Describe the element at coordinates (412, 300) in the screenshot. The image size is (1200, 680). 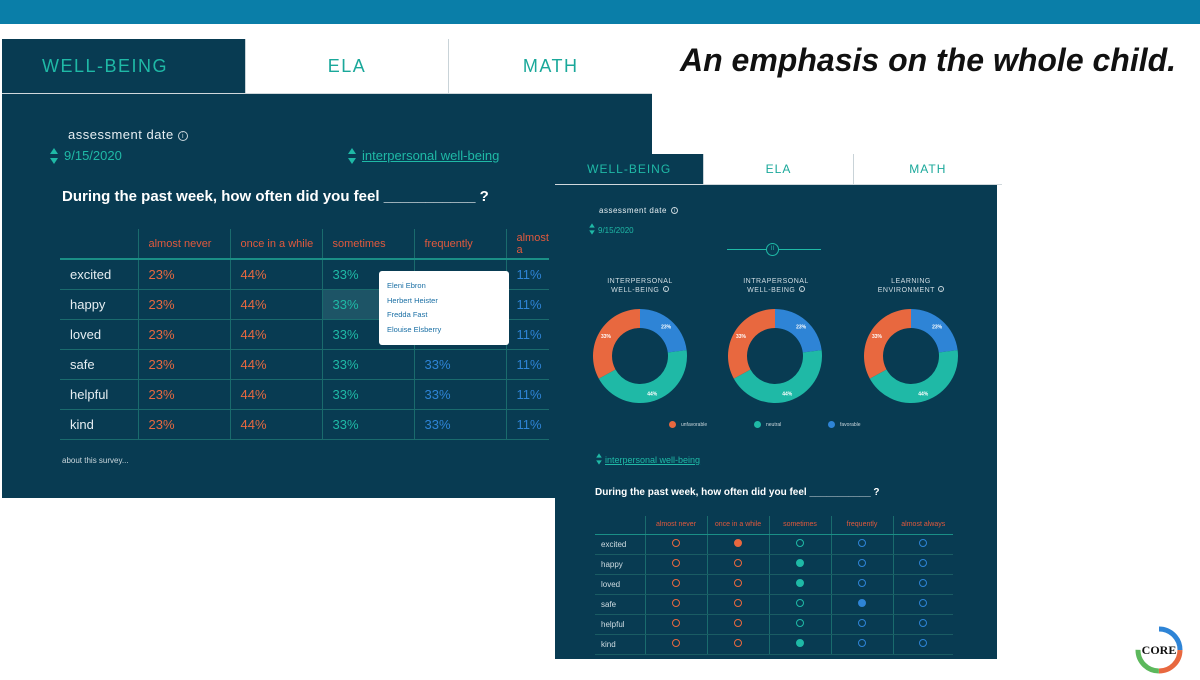
I see `student-name: Herbert Heister` at that location.